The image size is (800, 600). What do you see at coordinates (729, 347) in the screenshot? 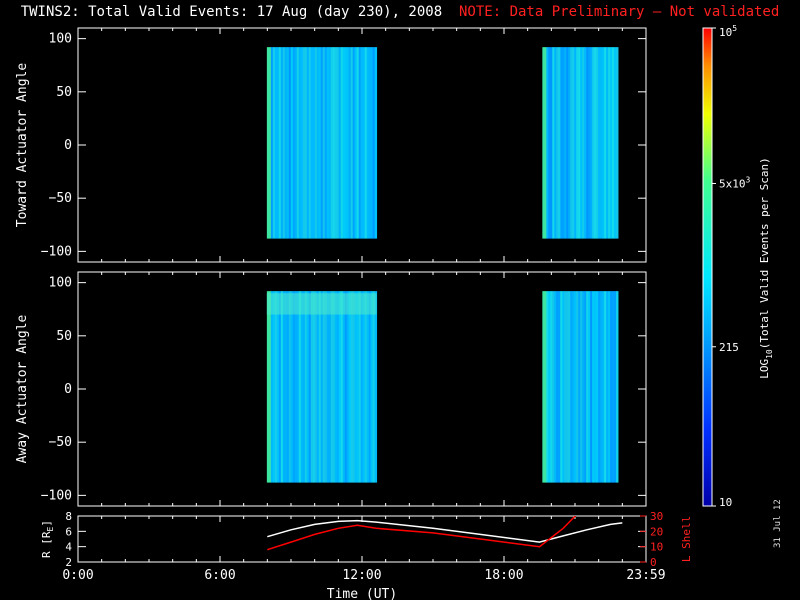
I see `colorbar-tick-label: 215` at bounding box center [729, 347].